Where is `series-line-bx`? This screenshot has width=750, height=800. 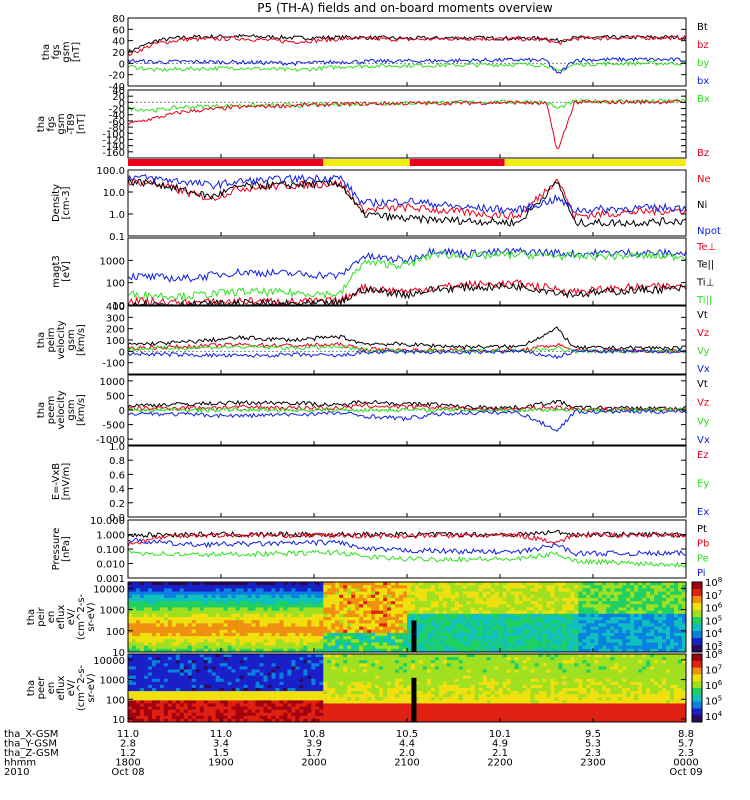 series-line-bx is located at coordinates (407, 65).